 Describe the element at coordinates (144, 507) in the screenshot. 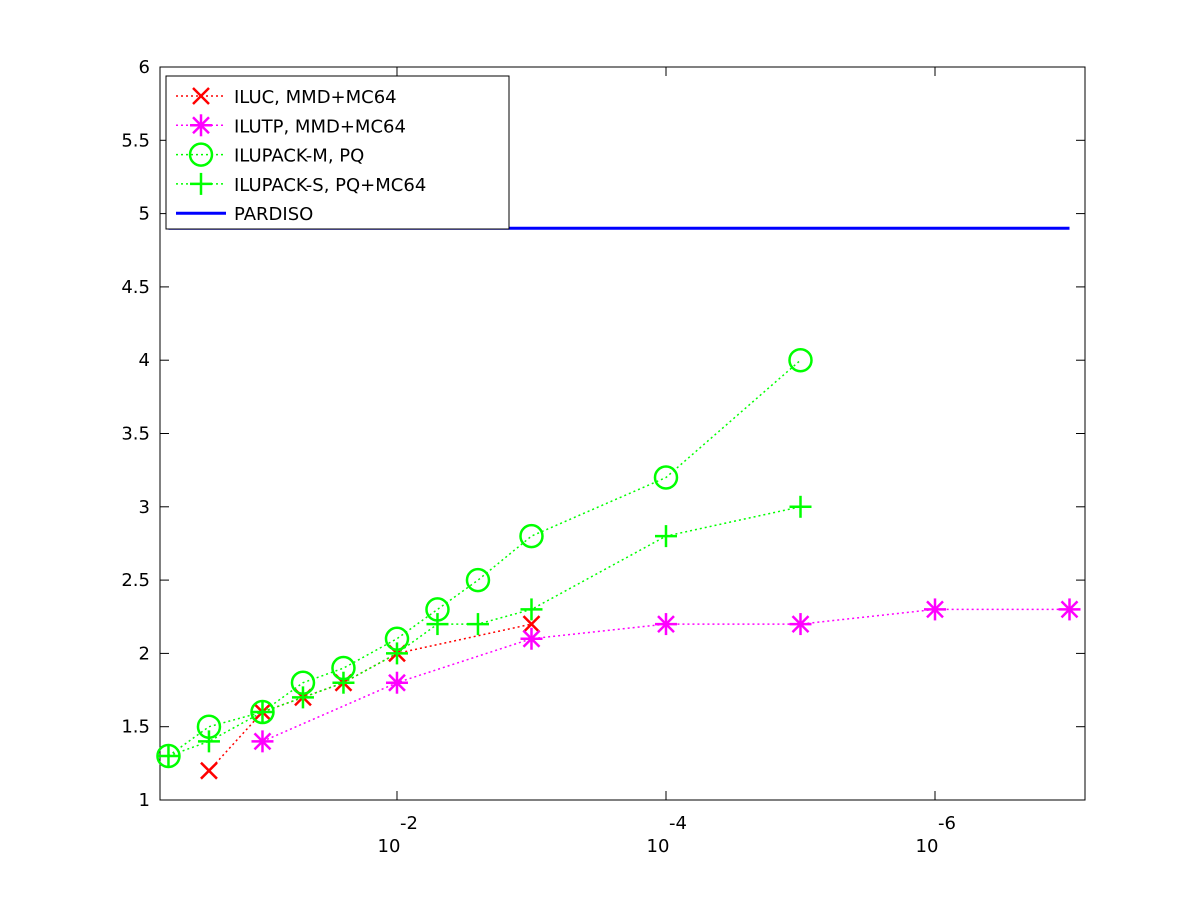

I see `y-tick-label: 3` at that location.